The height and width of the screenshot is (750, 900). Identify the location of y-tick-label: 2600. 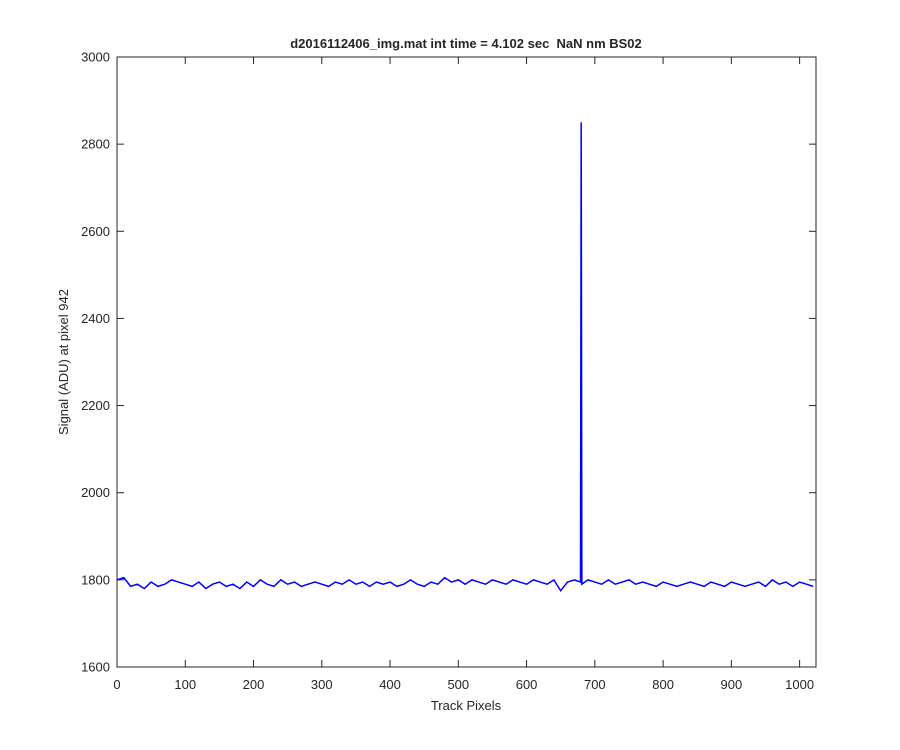
(95, 231).